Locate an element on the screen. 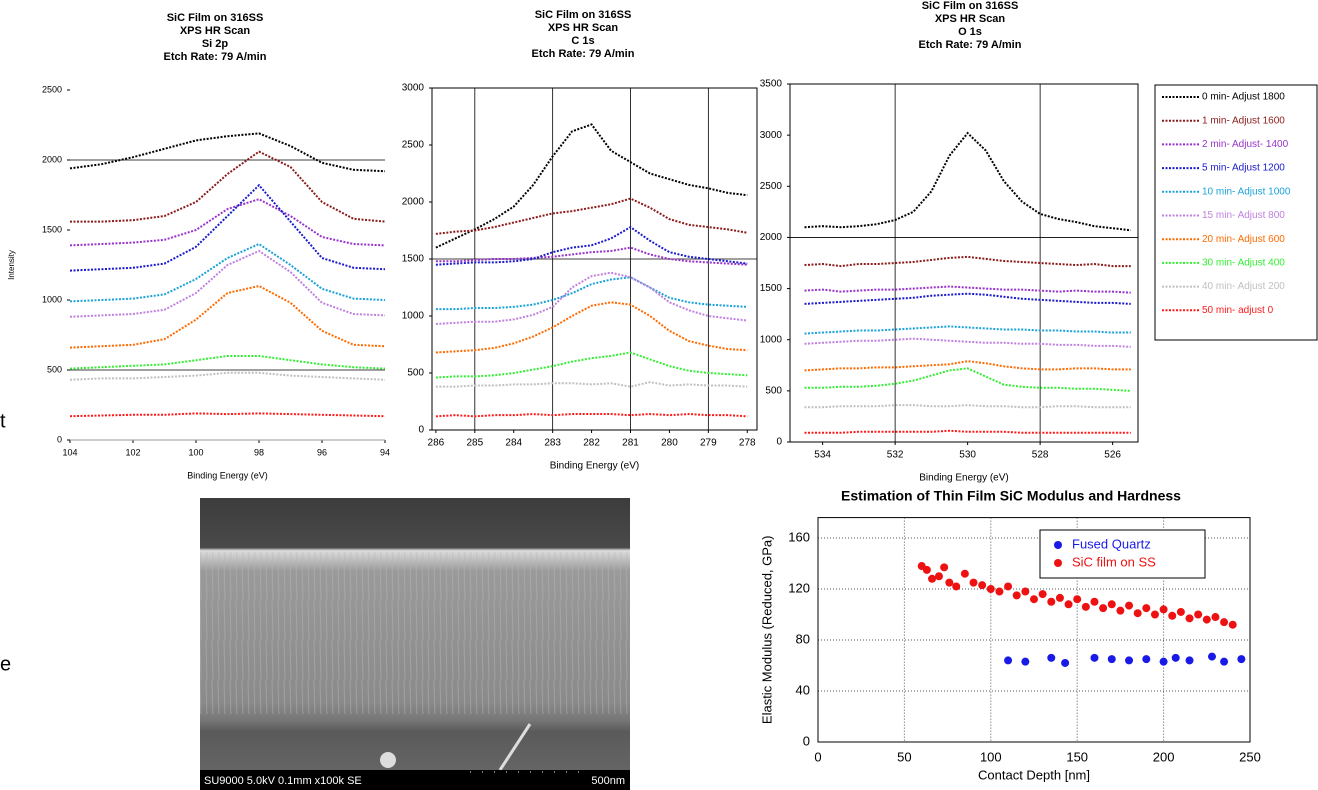 The width and height of the screenshot is (1318, 790). chart-title: SiC Film on 316SS is located at coordinates (970, 6).